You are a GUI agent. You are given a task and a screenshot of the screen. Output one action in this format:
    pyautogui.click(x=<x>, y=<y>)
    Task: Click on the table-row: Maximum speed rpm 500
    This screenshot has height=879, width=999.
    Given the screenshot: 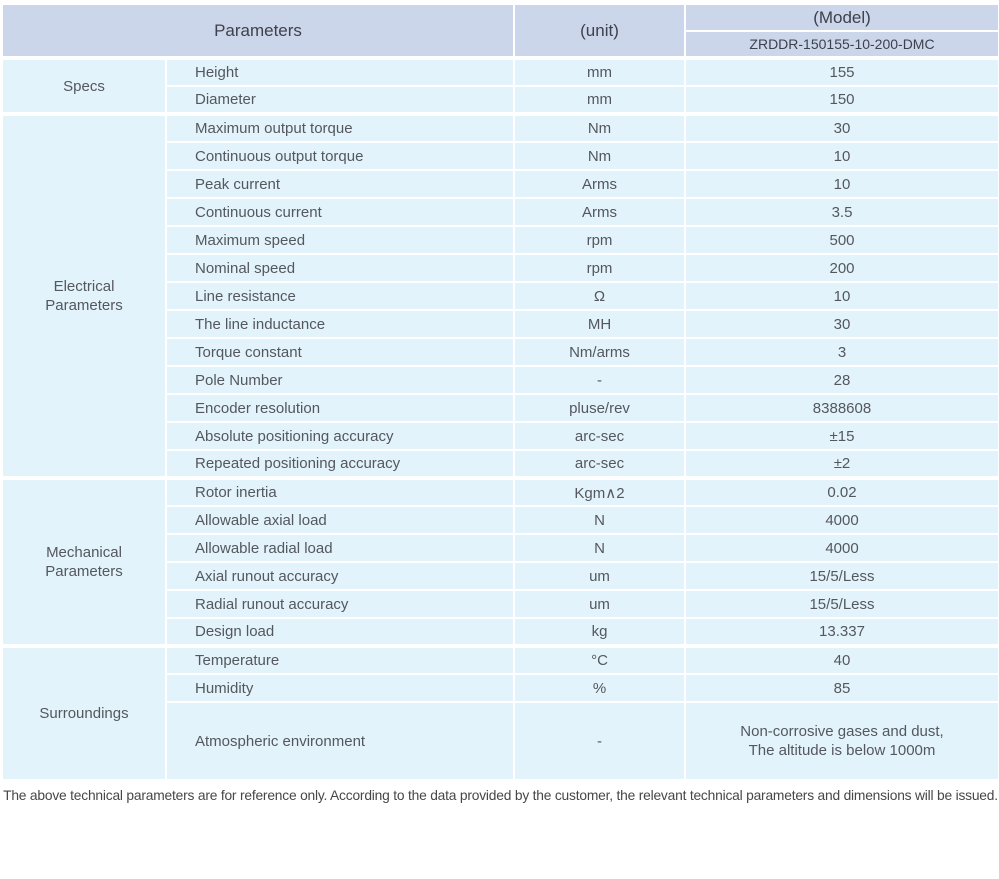 What is the action you would take?
    pyautogui.click(x=500, y=240)
    